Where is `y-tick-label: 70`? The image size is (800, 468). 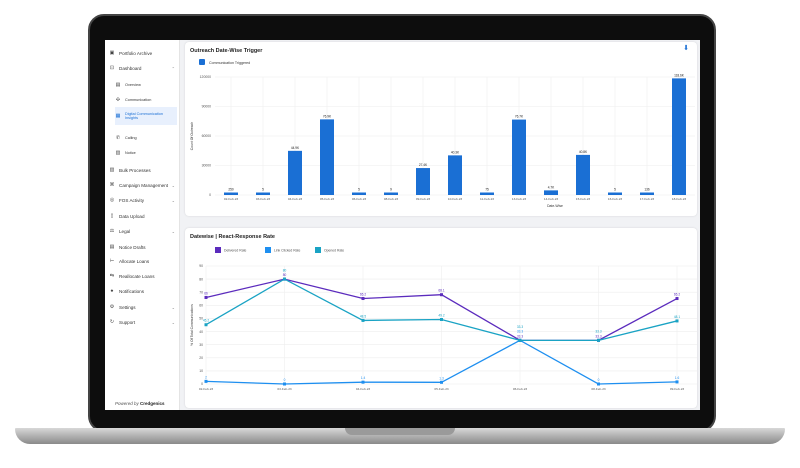 y-tick-label: 70 is located at coordinates (201, 292).